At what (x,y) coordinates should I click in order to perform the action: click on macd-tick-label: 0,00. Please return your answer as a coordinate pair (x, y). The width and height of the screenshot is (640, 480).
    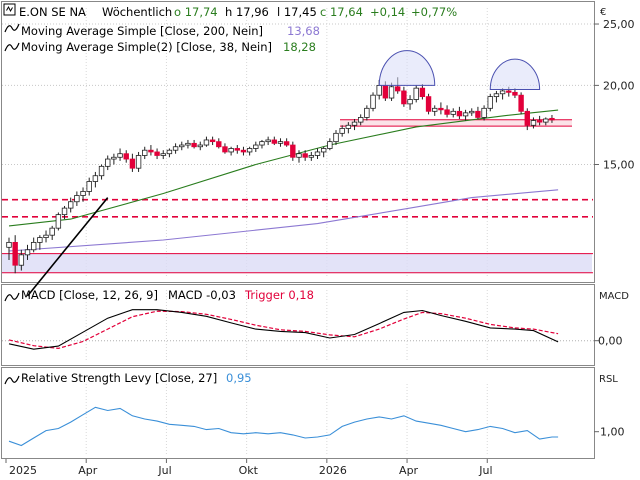
    Looking at the image, I should click on (610, 341).